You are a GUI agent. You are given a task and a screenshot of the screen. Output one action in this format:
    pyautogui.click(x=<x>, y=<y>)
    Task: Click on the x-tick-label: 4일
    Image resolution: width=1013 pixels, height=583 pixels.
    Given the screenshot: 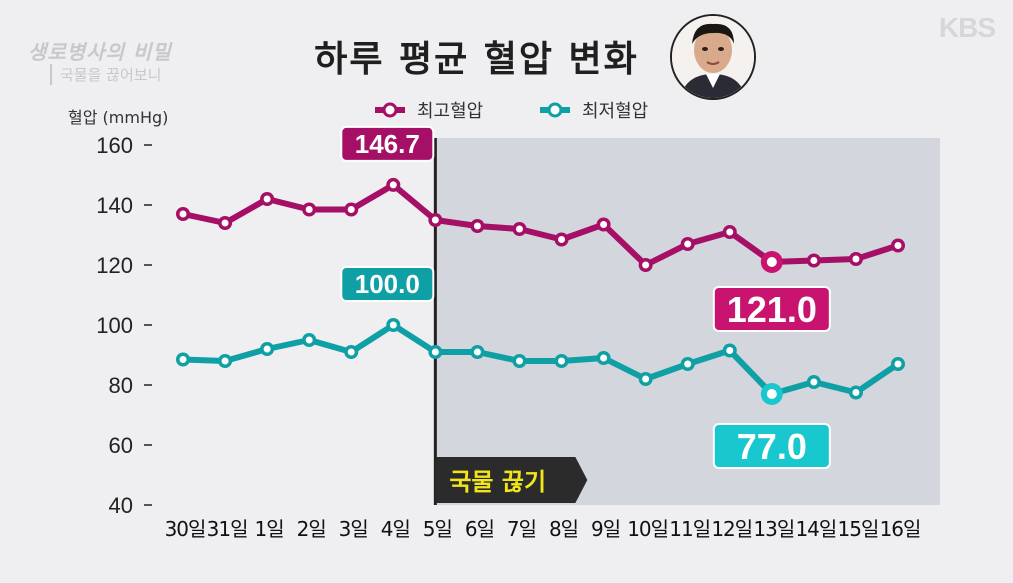 What is the action you would take?
    pyautogui.click(x=395, y=529)
    